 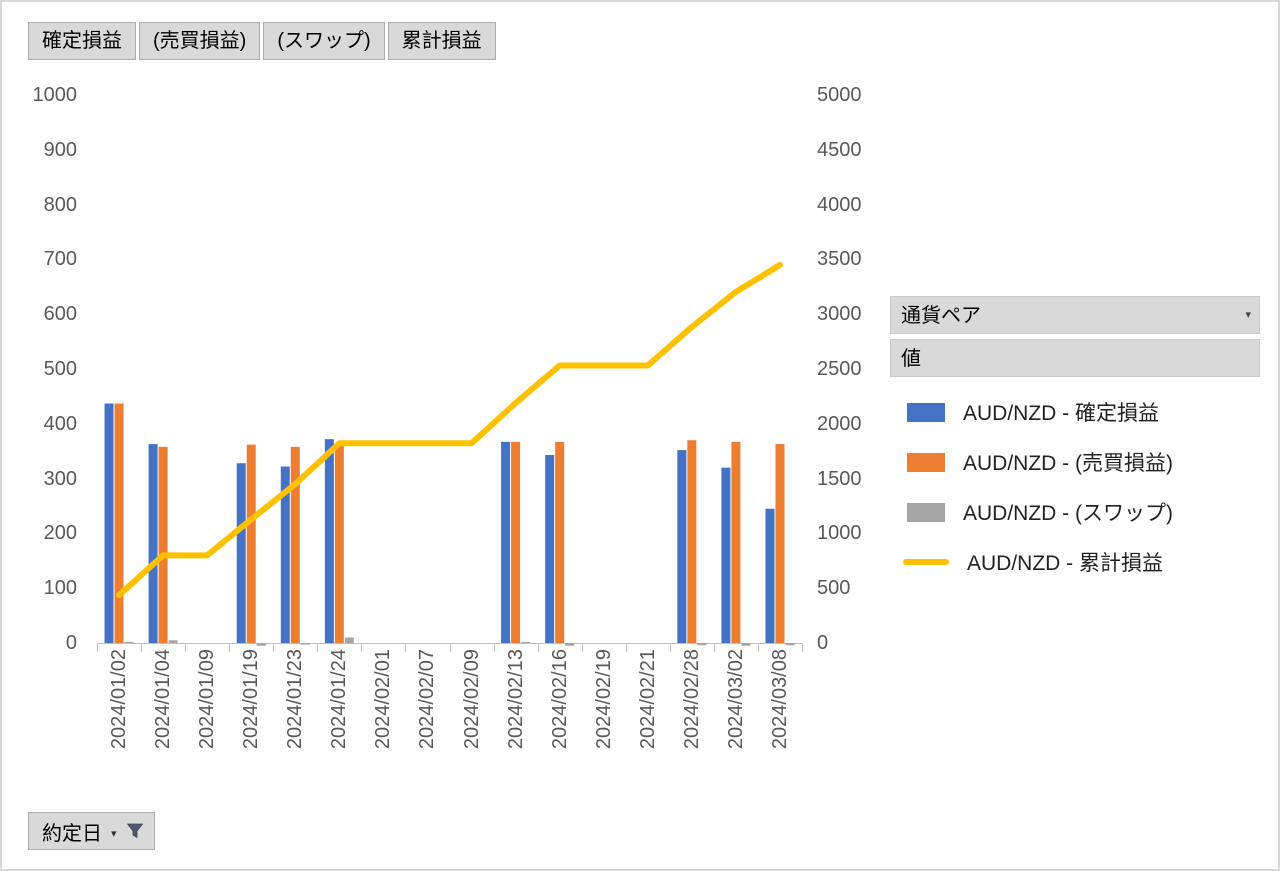 I want to click on bar-series3-cat6, so click(x=349, y=640).